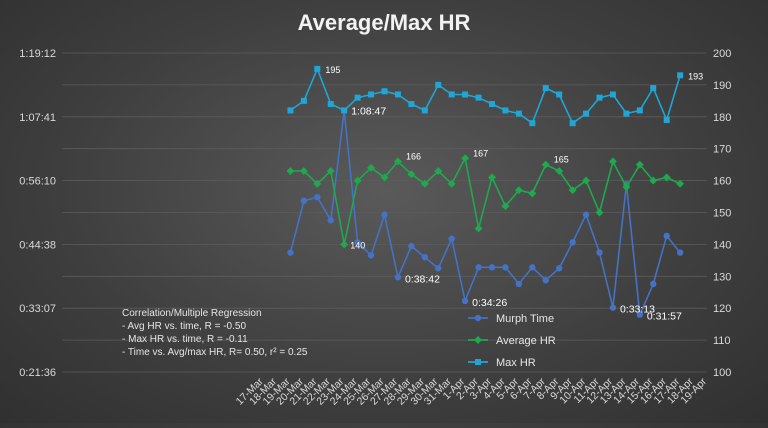  I want to click on y-right-tick-label: 120, so click(722, 309).